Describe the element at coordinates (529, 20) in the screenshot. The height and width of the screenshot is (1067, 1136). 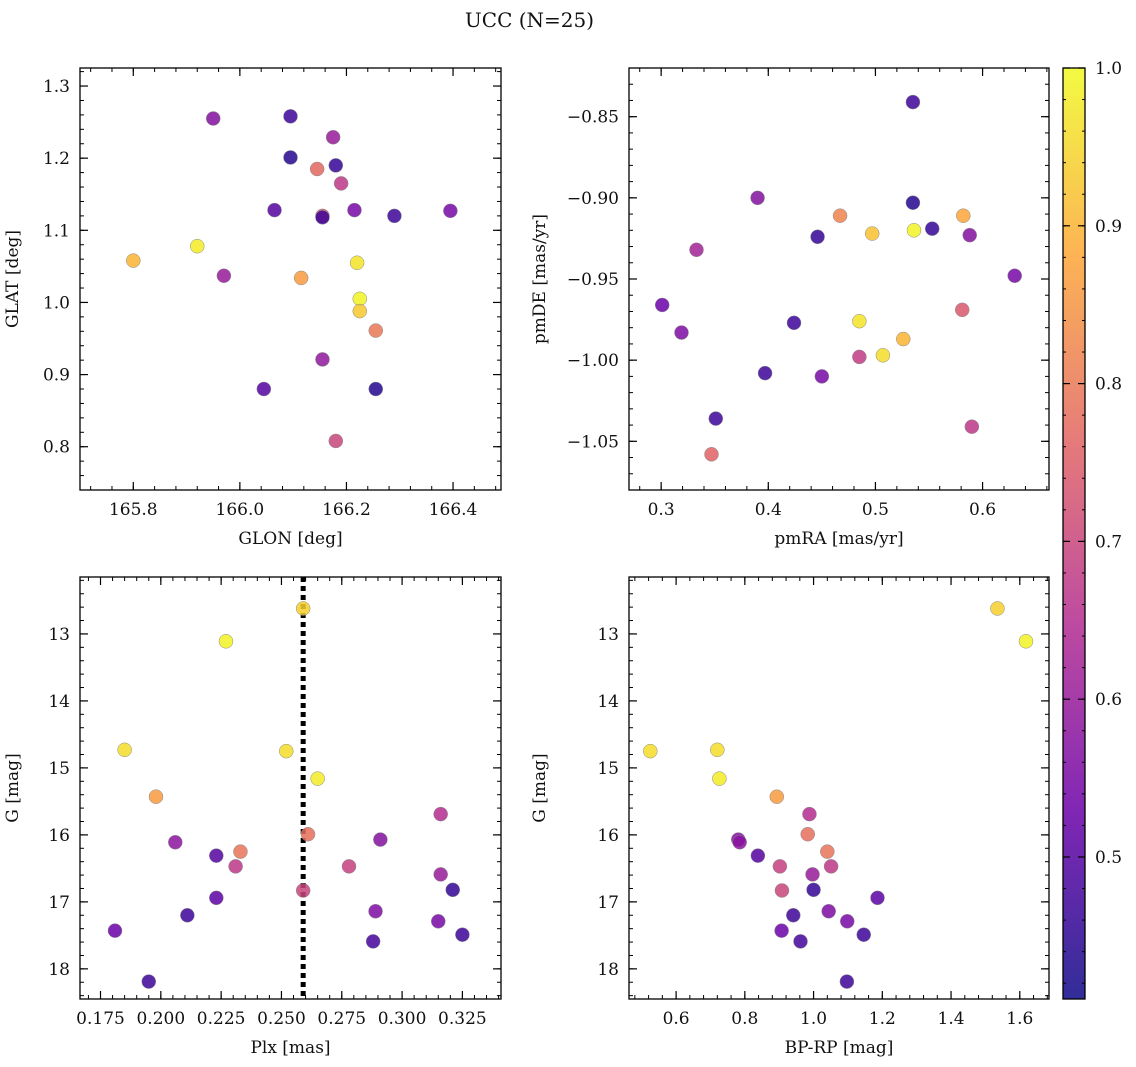
I see `figure-title: UCC (N=25)` at that location.